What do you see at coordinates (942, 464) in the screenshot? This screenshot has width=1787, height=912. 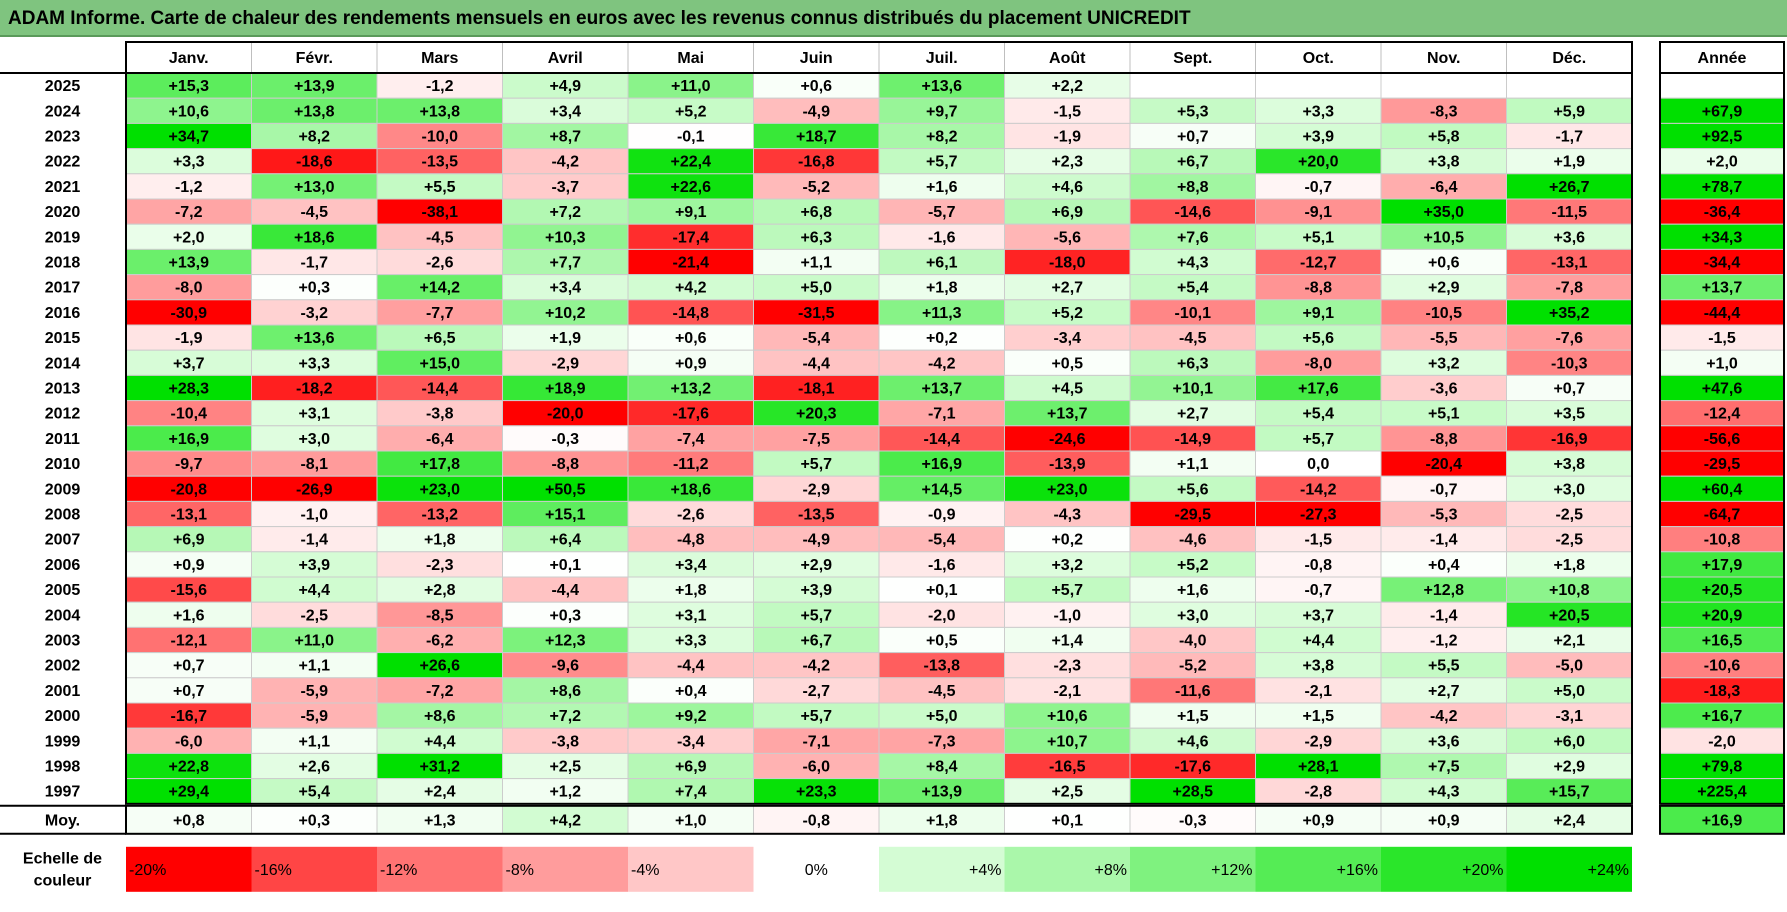 I see `cell-value: +16,9` at bounding box center [942, 464].